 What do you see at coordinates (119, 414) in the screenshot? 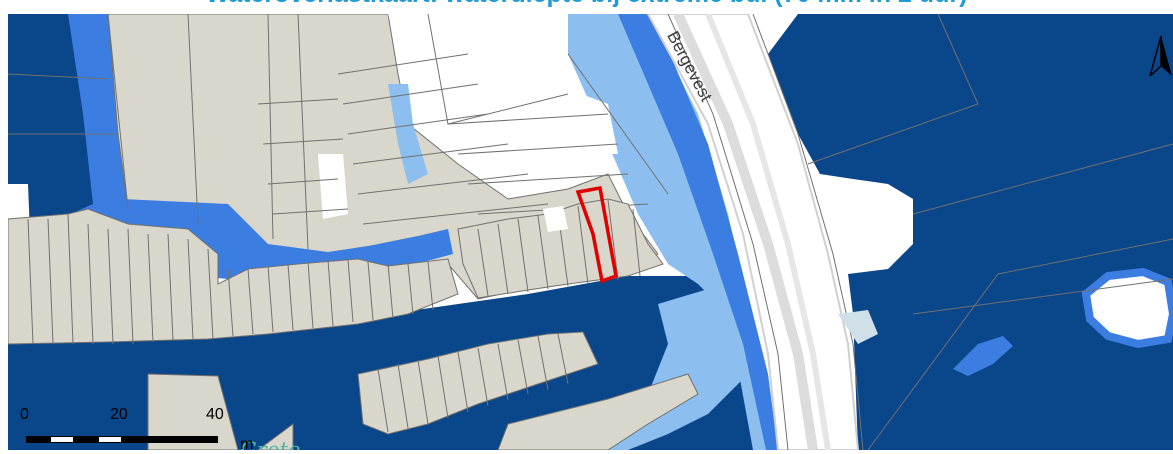
I see `scale-label-20: 20` at bounding box center [119, 414].